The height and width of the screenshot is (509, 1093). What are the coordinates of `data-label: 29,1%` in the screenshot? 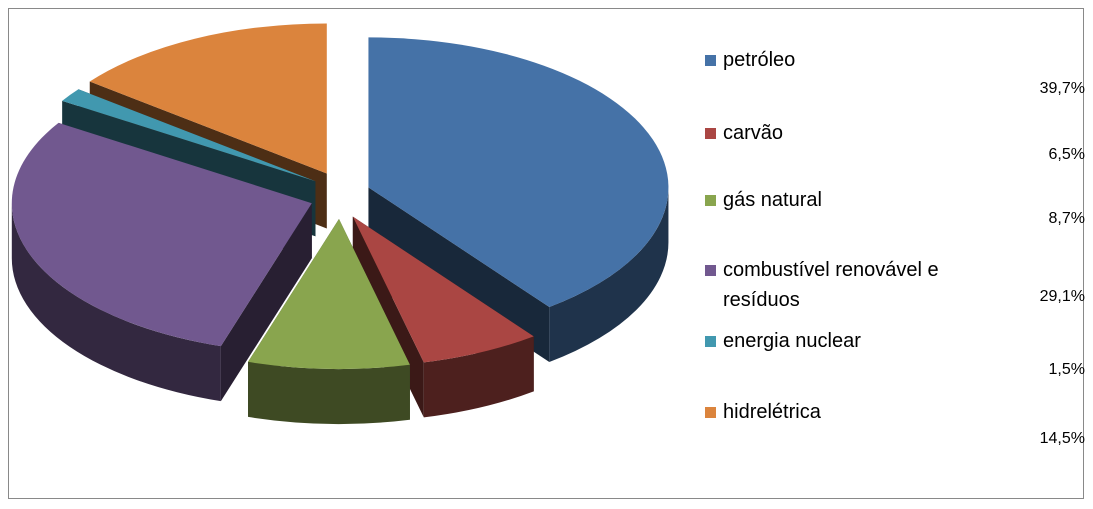 It's located at (1062, 296).